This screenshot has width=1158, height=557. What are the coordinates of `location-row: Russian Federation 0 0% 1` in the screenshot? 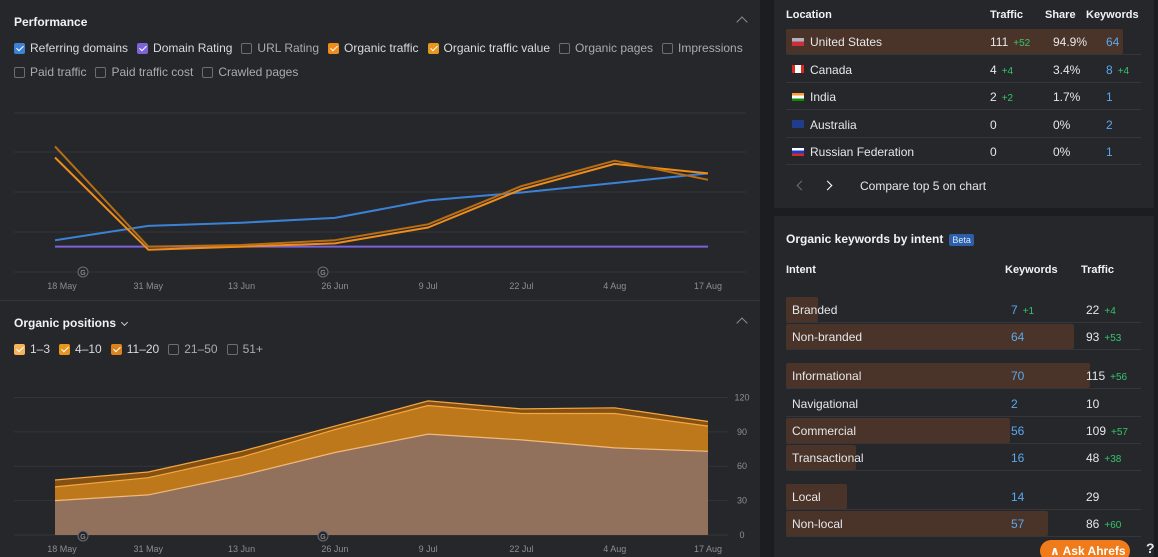 It's located at (963, 151).